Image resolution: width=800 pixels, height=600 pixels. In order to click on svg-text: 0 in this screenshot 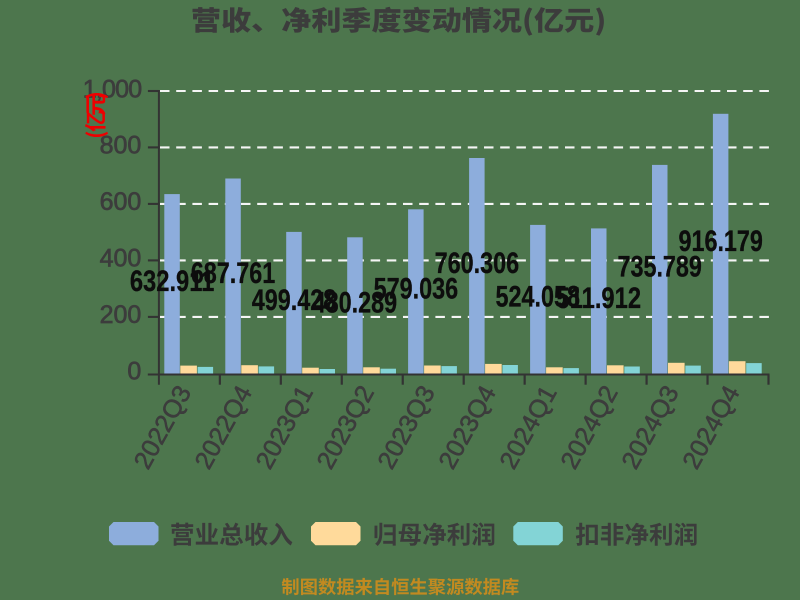, I will do `click(134, 372)`.